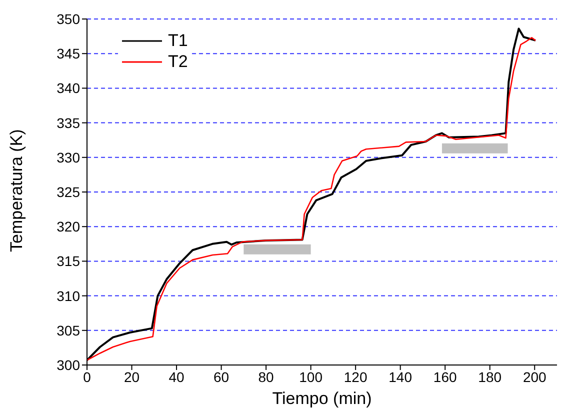 The width and height of the screenshot is (563, 419). I want to click on x-axis-title: Tiempo (min), so click(322, 398).